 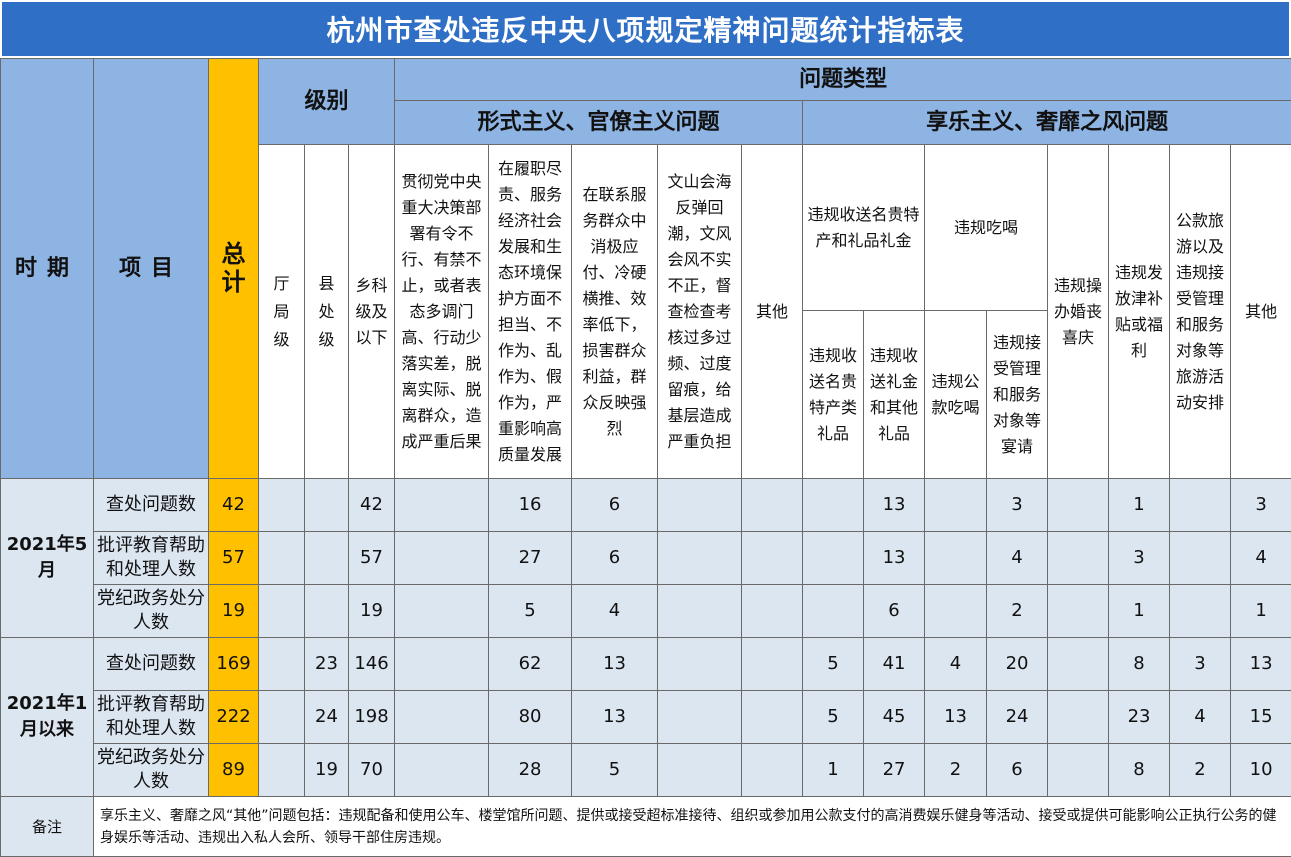 What do you see at coordinates (47, 558) in the screenshot?
I see `period-cell: 2021年5月` at bounding box center [47, 558].